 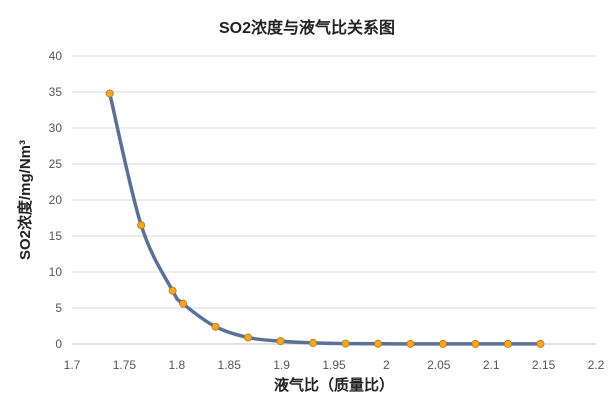 I want to click on y-tick-label: 25, so click(x=56, y=164).